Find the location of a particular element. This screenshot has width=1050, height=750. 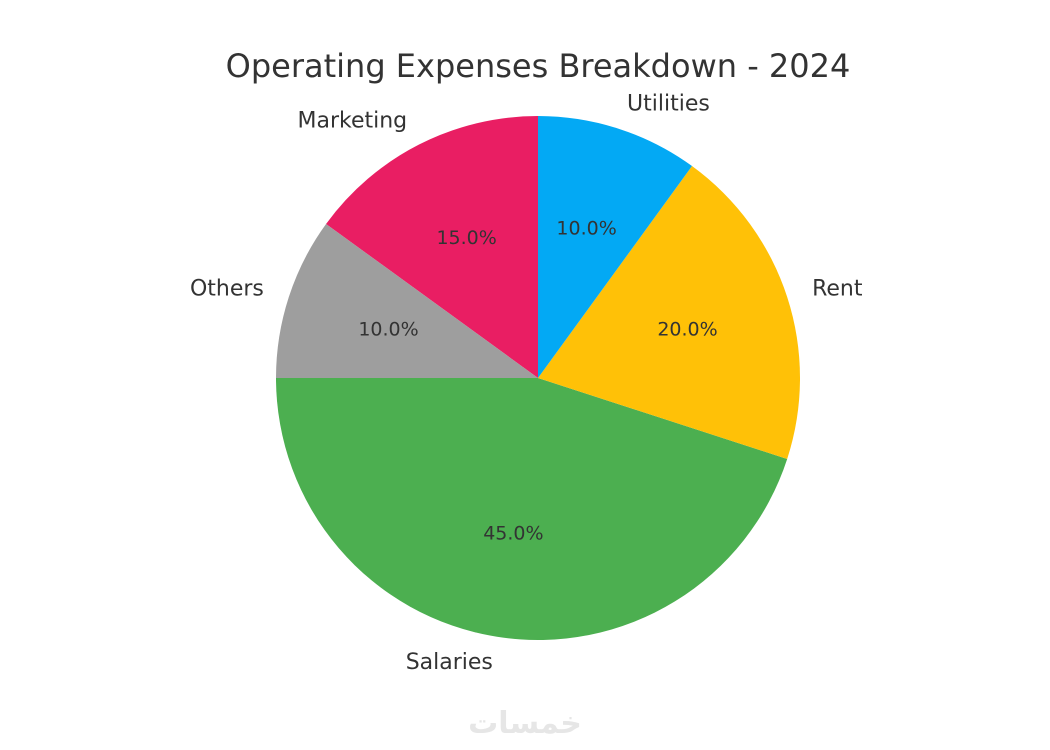

pie-slice-marketing is located at coordinates (432, 247).